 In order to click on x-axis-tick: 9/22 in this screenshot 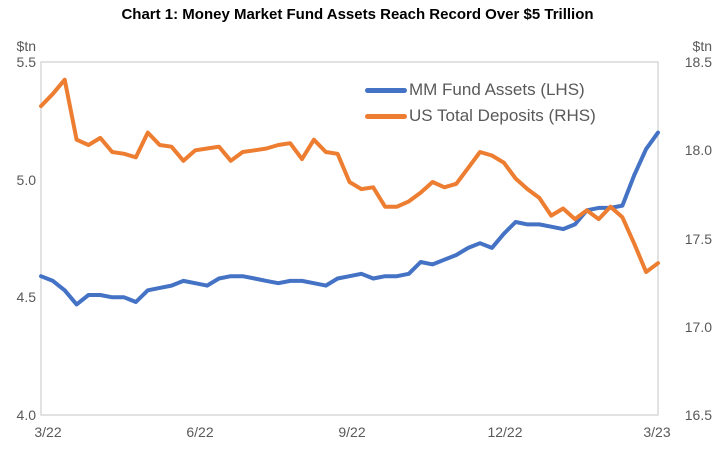, I will do `click(352, 432)`.